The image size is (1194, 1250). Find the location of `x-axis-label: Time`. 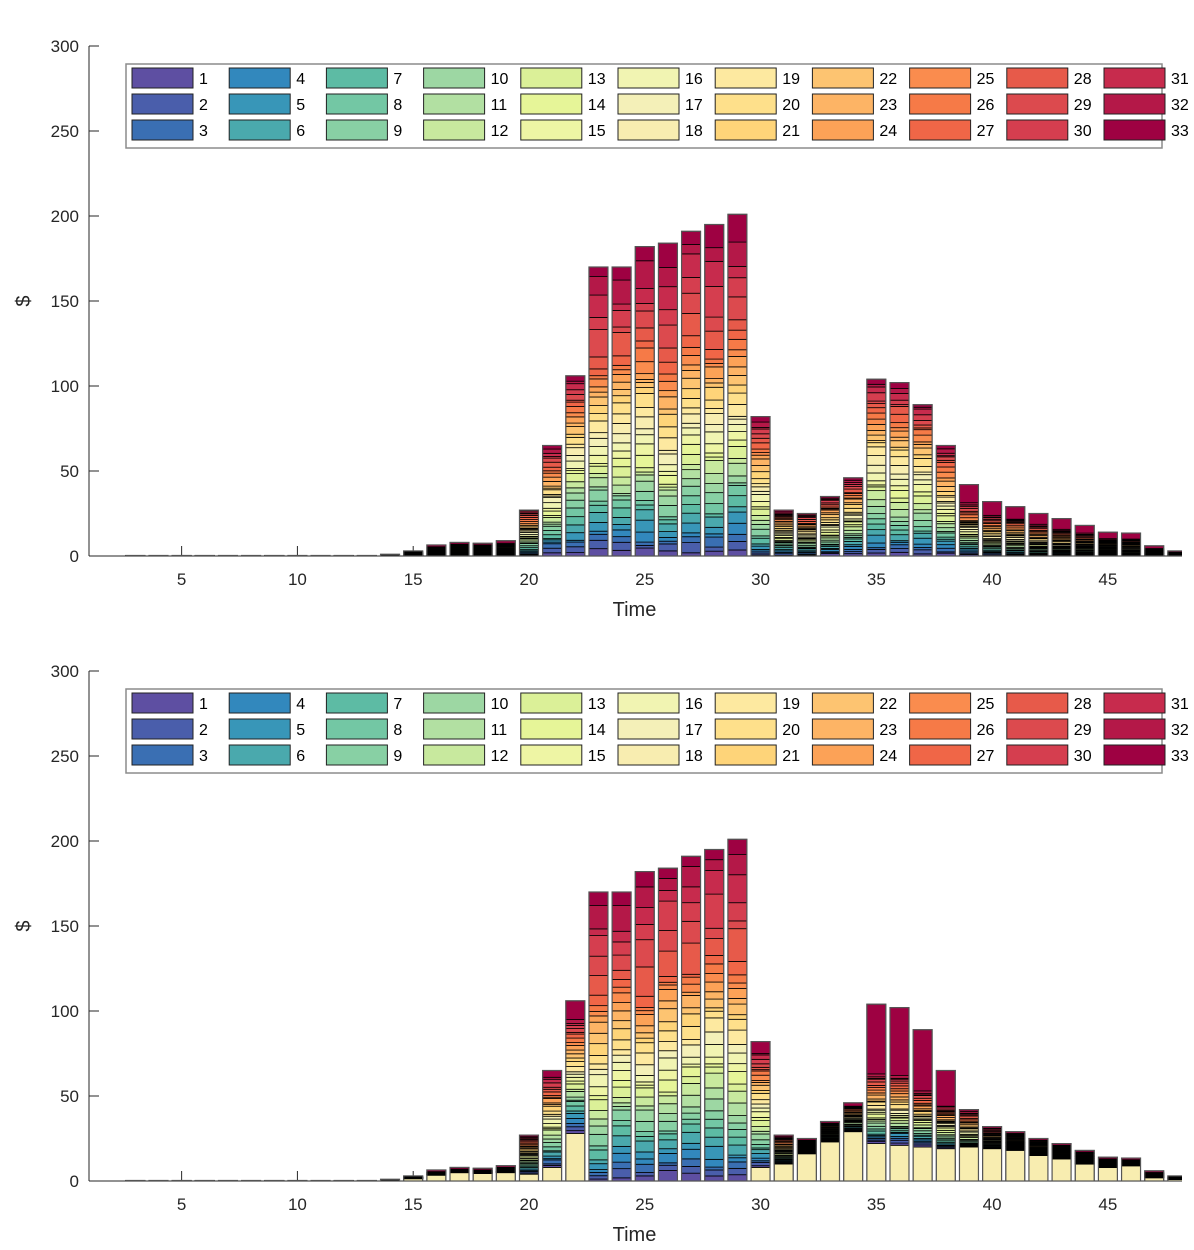

x-axis-label: Time is located at coordinates (635, 610).